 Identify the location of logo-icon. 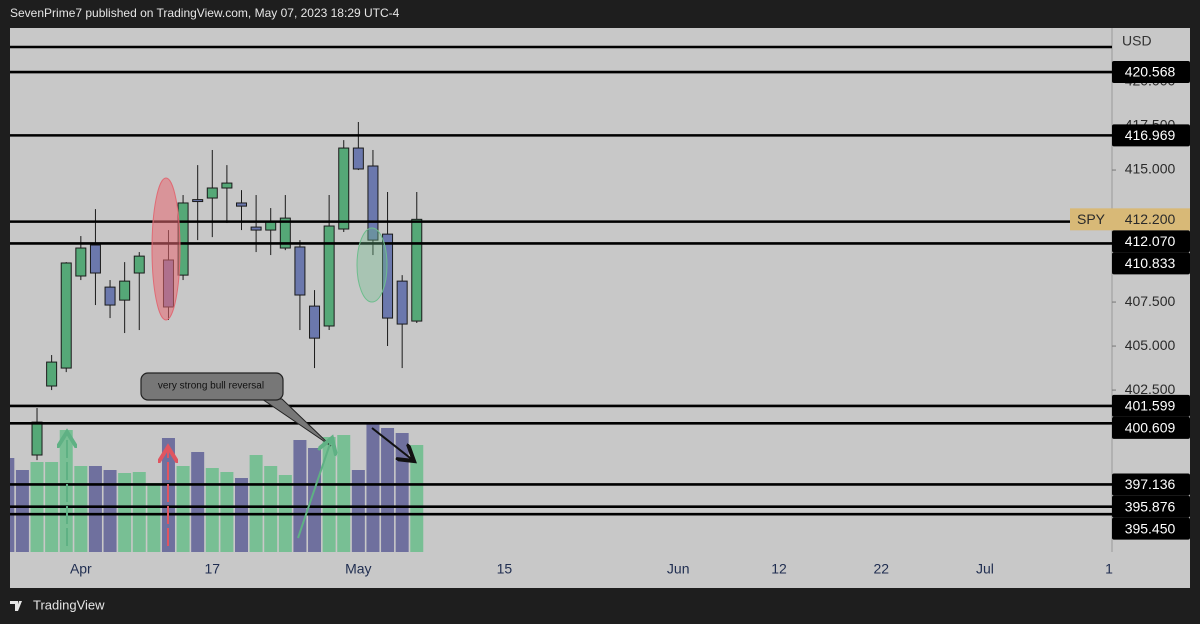
(16, 606).